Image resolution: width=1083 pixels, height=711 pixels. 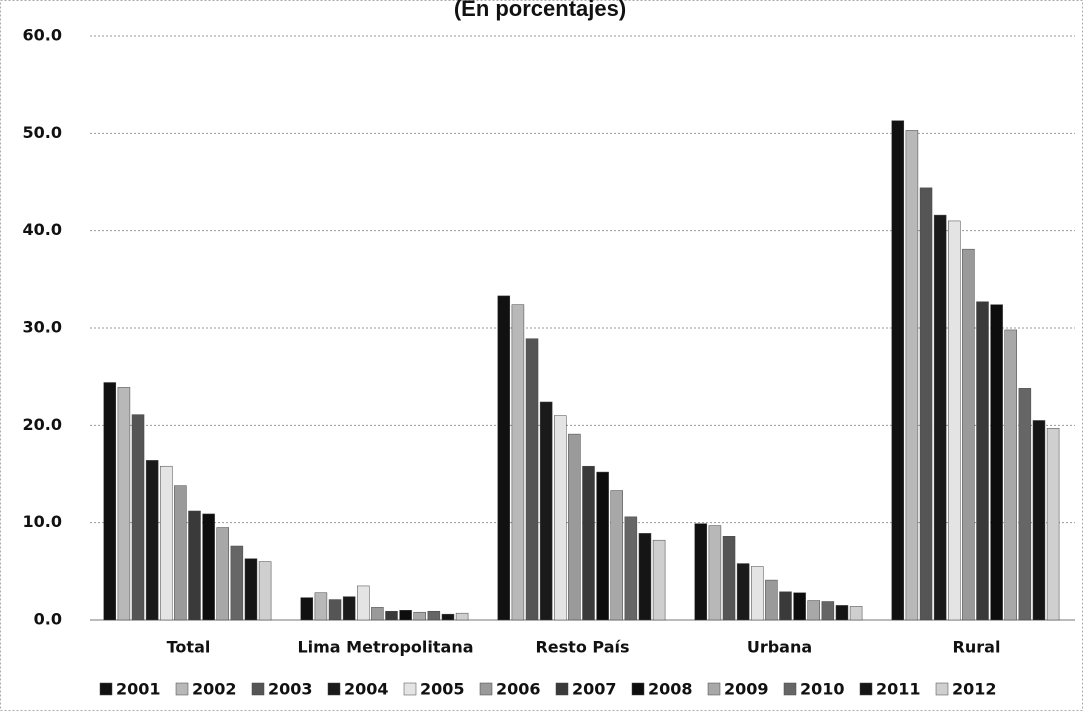 What do you see at coordinates (42, 521) in the screenshot?
I see `y-tick-label: 10.0` at bounding box center [42, 521].